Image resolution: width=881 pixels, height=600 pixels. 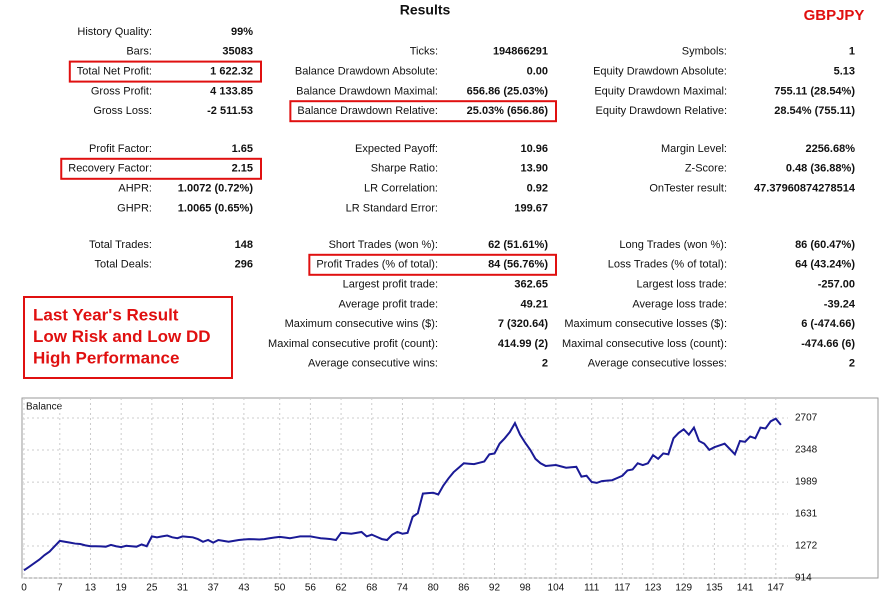 What do you see at coordinates (114, 32) in the screenshot?
I see `stat-label: History Quality:` at bounding box center [114, 32].